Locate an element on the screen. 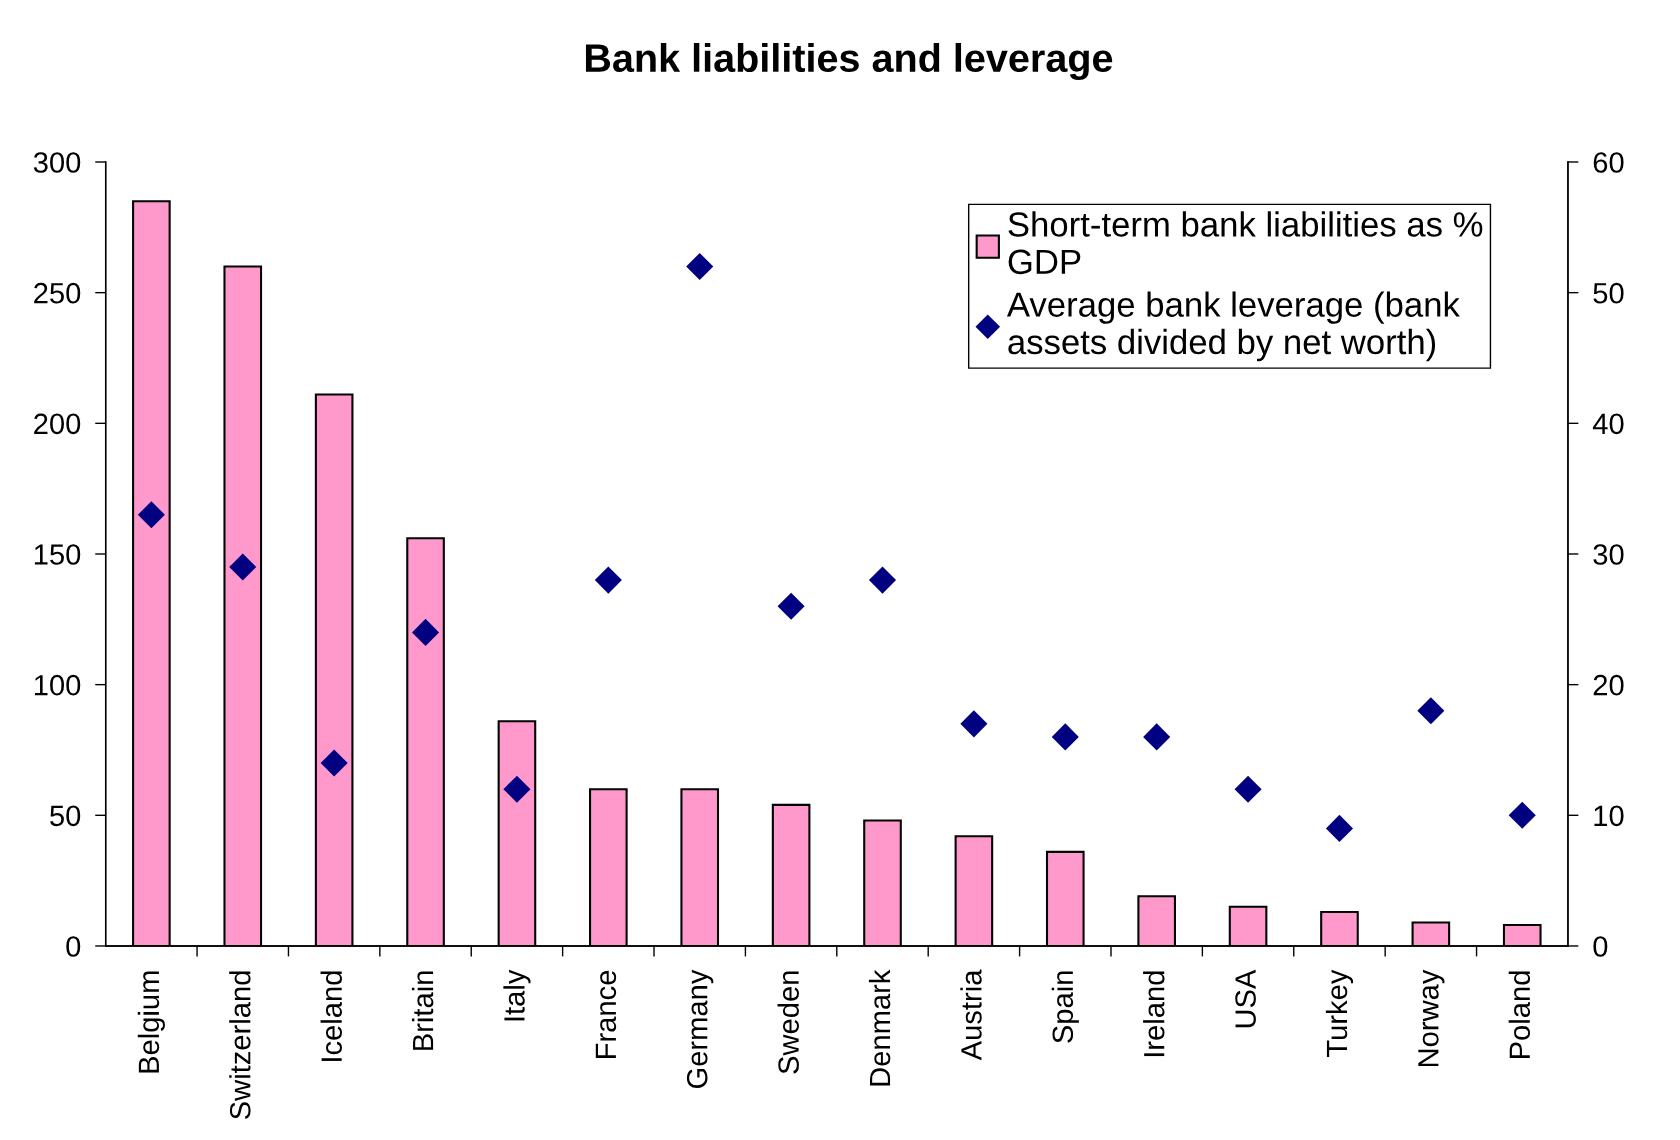 This screenshot has width=1680, height=1140. x-tick-label: Turkey is located at coordinates (1339, 1013).